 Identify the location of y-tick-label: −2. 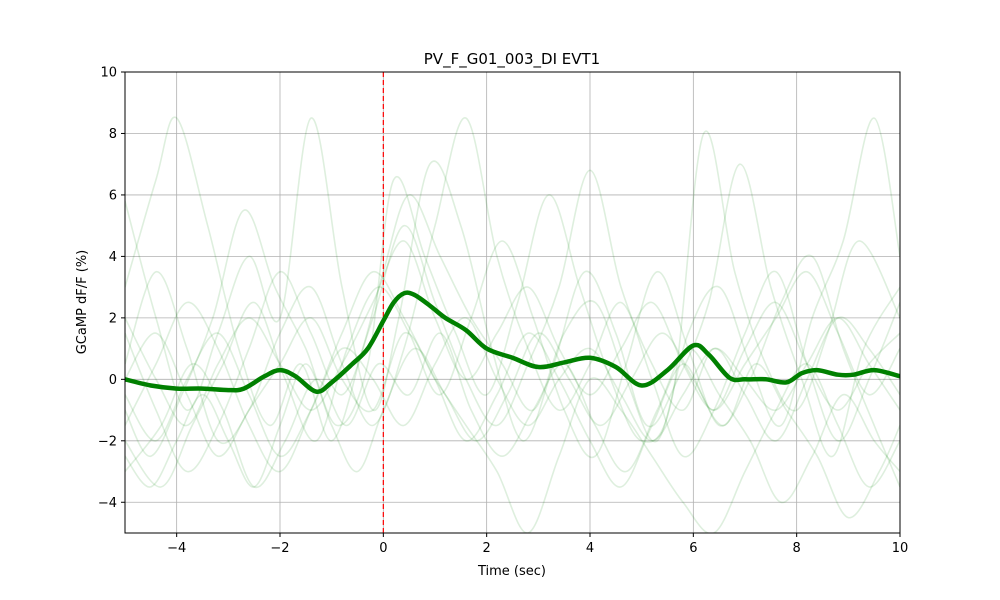
(107, 441).